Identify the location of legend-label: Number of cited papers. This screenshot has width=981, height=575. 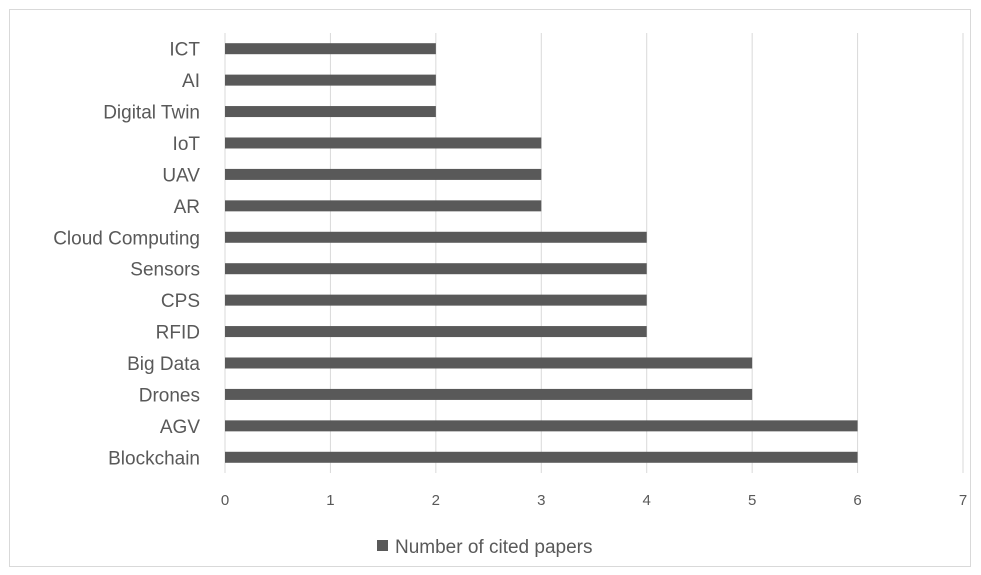
(494, 547).